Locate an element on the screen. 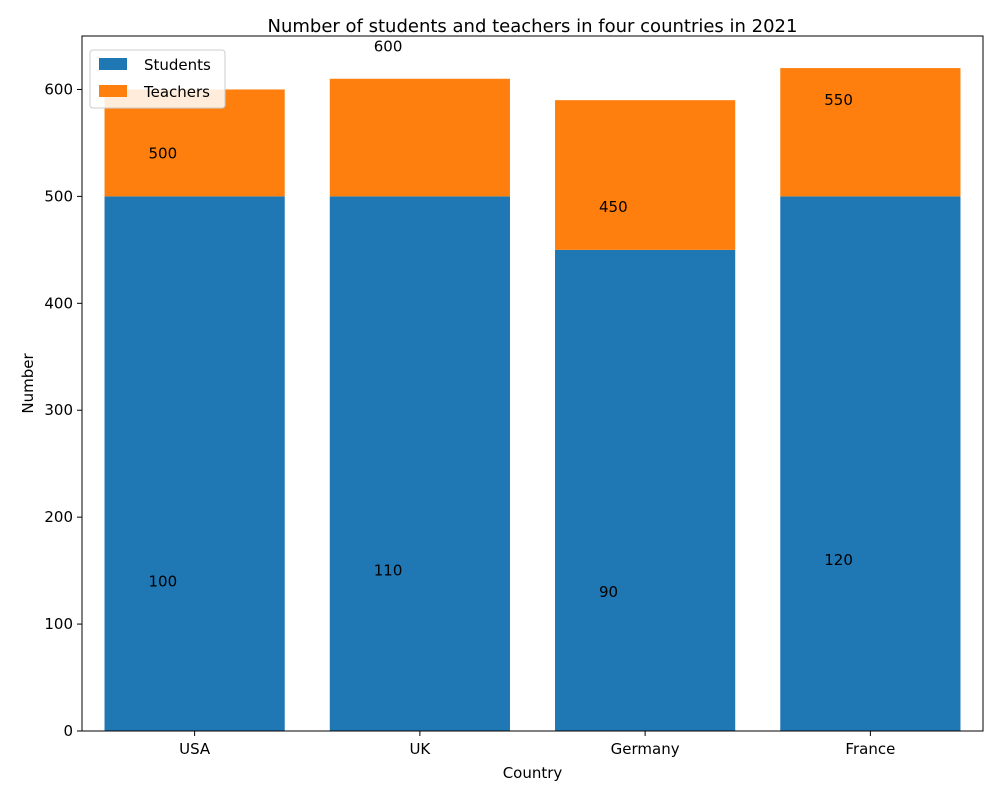 The height and width of the screenshot is (800, 1000). y-axis-label: Number is located at coordinates (28, 383).